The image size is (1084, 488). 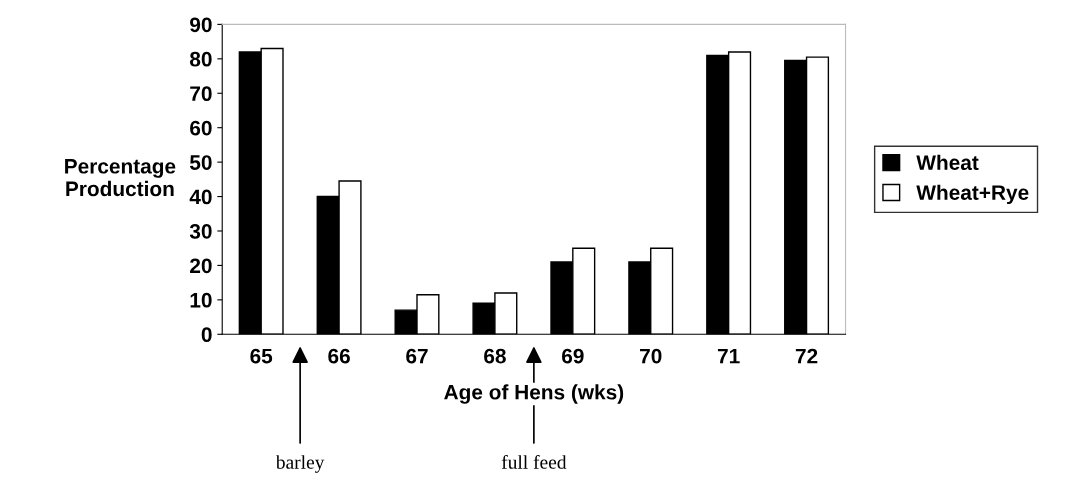 I want to click on y-tick-label: 10, so click(x=201, y=300).